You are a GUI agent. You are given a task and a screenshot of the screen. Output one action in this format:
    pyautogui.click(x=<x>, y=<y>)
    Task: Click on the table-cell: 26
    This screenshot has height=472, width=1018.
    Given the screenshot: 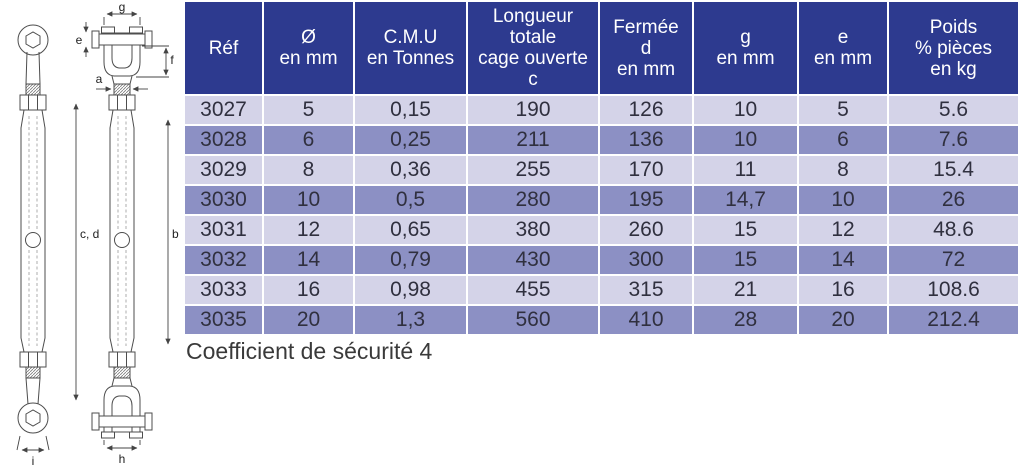 What is the action you would take?
    pyautogui.click(x=952, y=200)
    